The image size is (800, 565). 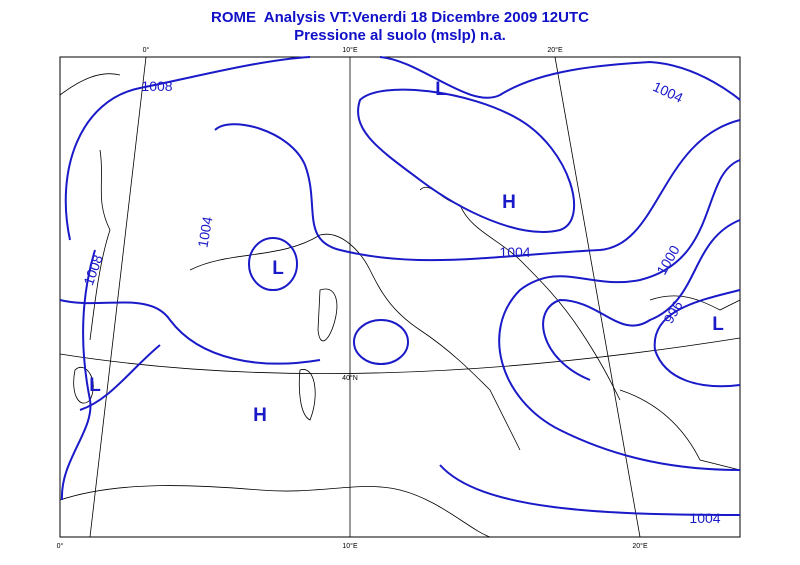 What do you see at coordinates (400, 35) in the screenshot?
I see `subtitle: Pressione al suolo (mslp) n.a.` at bounding box center [400, 35].